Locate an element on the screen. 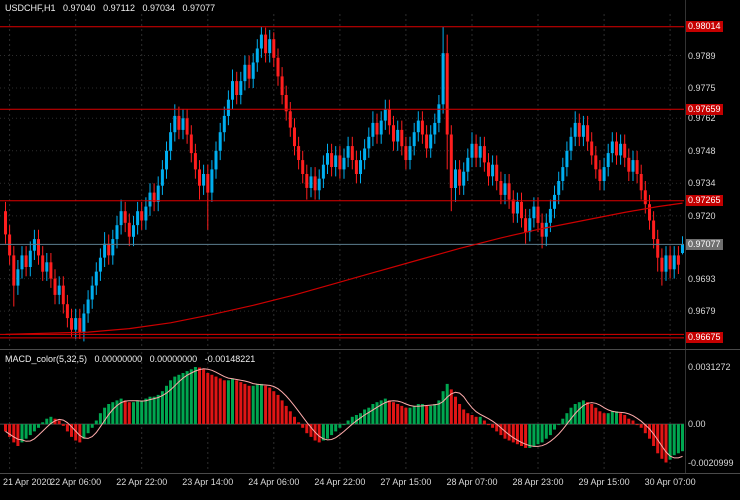  time-axis-label: 23 Apr 14:00 is located at coordinates (208, 482).